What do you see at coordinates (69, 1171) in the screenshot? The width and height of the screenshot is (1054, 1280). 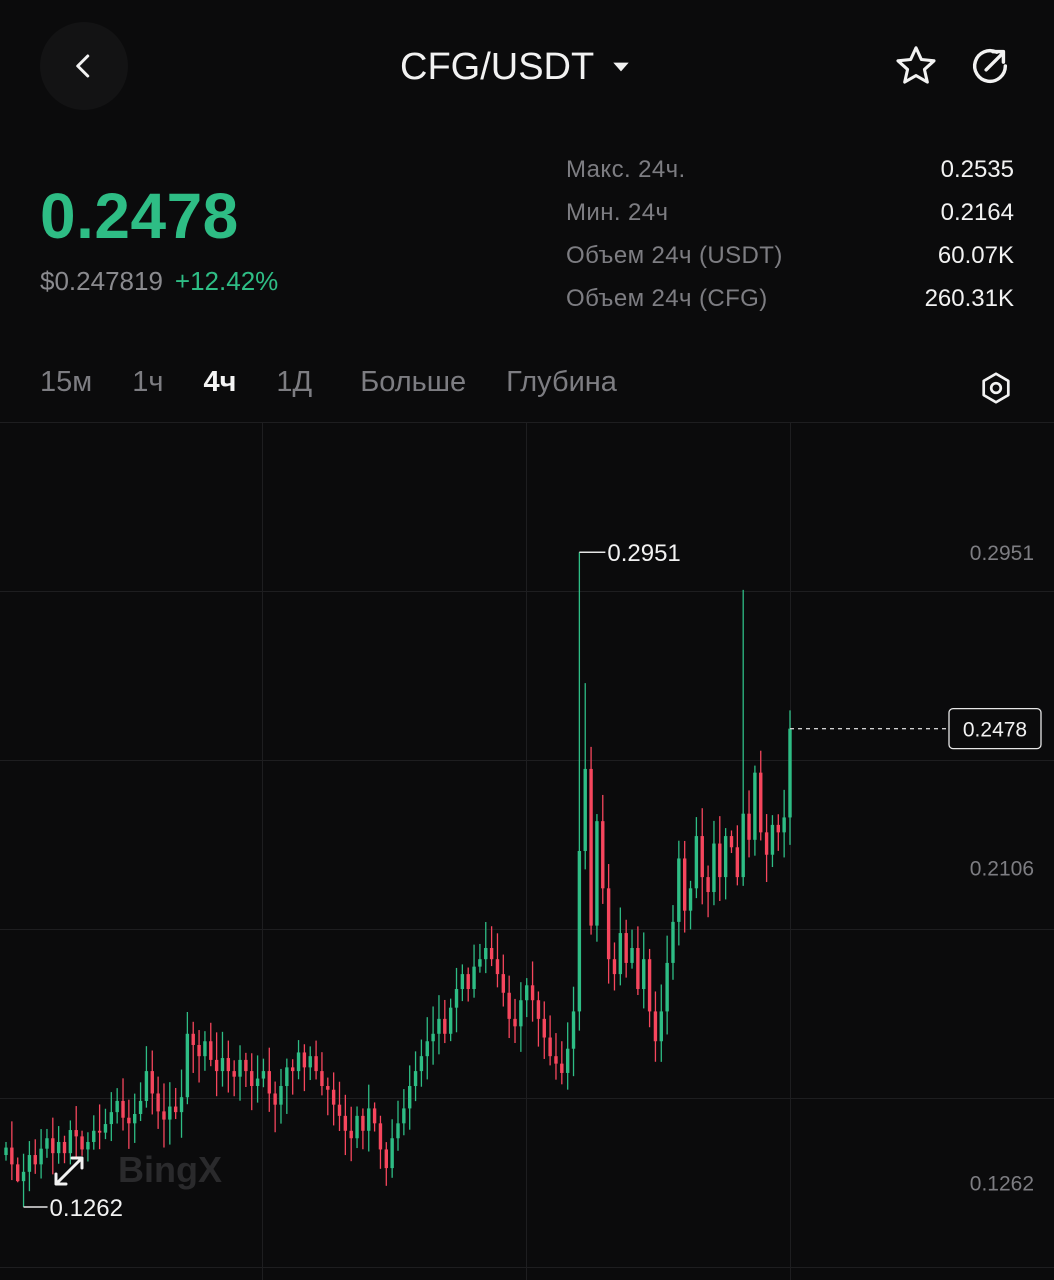 I see `expand-icon` at bounding box center [69, 1171].